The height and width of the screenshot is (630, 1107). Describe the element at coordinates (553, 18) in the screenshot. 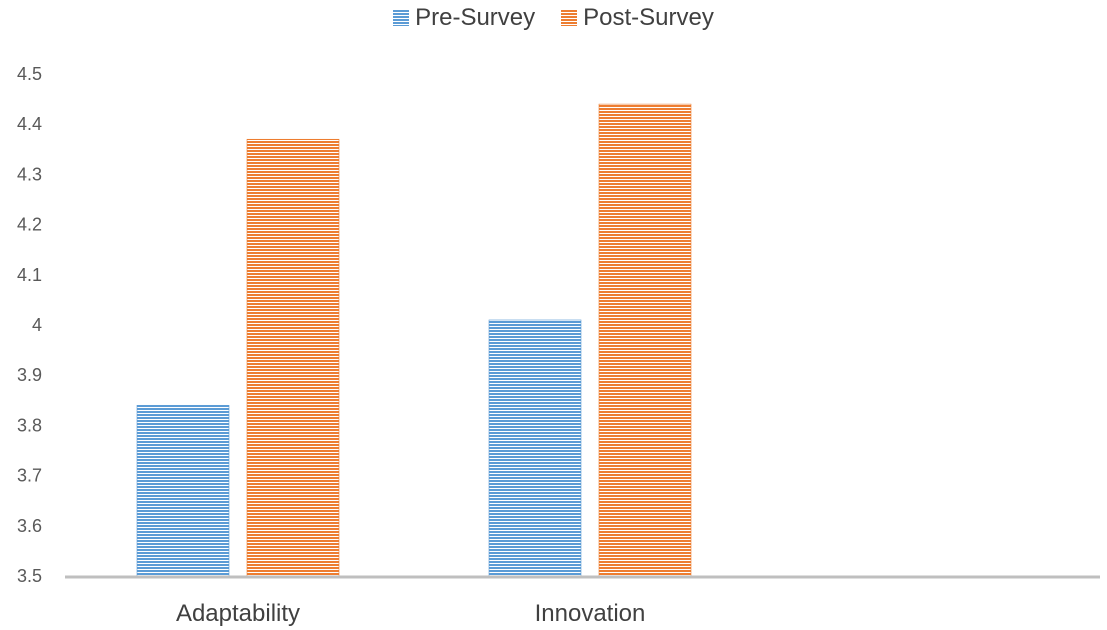

I see `chart-legend: Pre-Survey Post-Survey` at that location.